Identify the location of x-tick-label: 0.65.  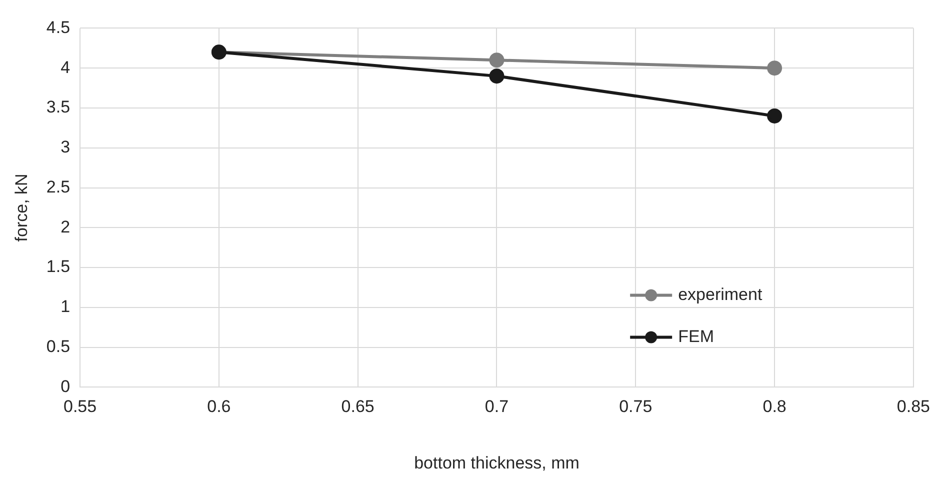
(357, 406).